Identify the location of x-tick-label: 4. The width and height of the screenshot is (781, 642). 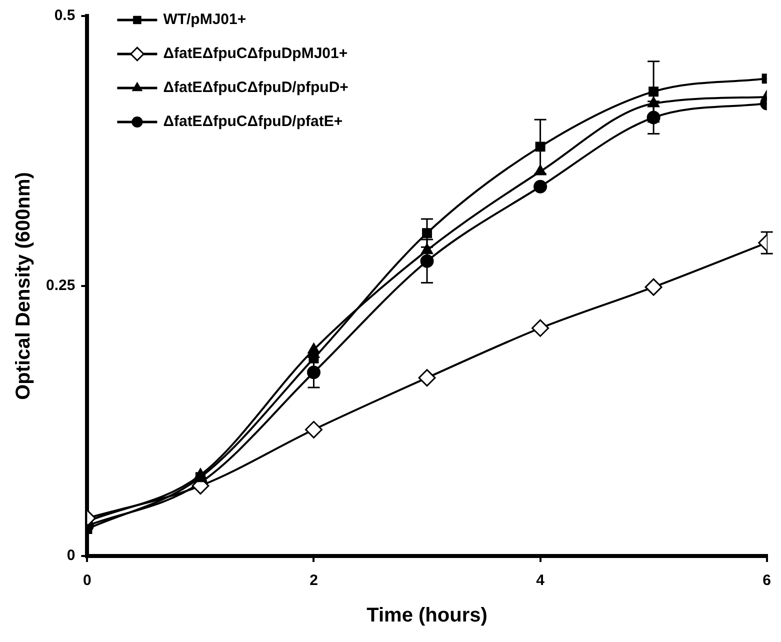
(541, 581).